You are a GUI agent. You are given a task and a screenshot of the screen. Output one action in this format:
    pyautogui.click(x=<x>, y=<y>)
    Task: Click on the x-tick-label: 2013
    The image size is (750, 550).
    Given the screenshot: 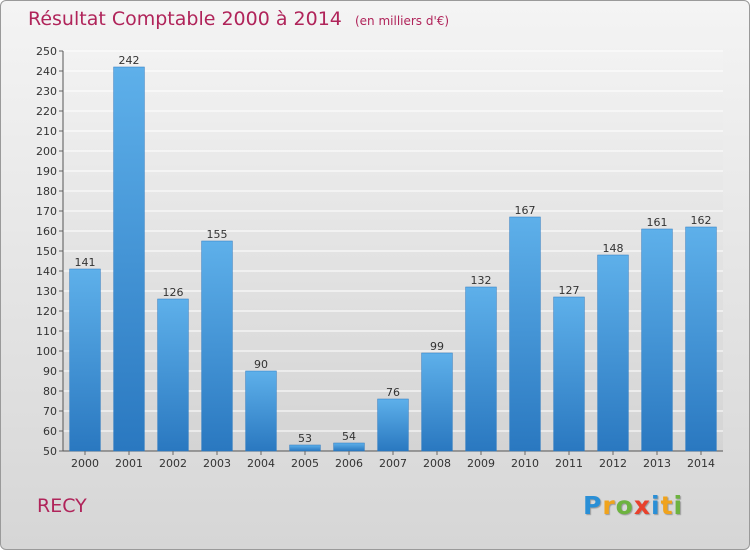 What is the action you would take?
    pyautogui.click(x=657, y=463)
    